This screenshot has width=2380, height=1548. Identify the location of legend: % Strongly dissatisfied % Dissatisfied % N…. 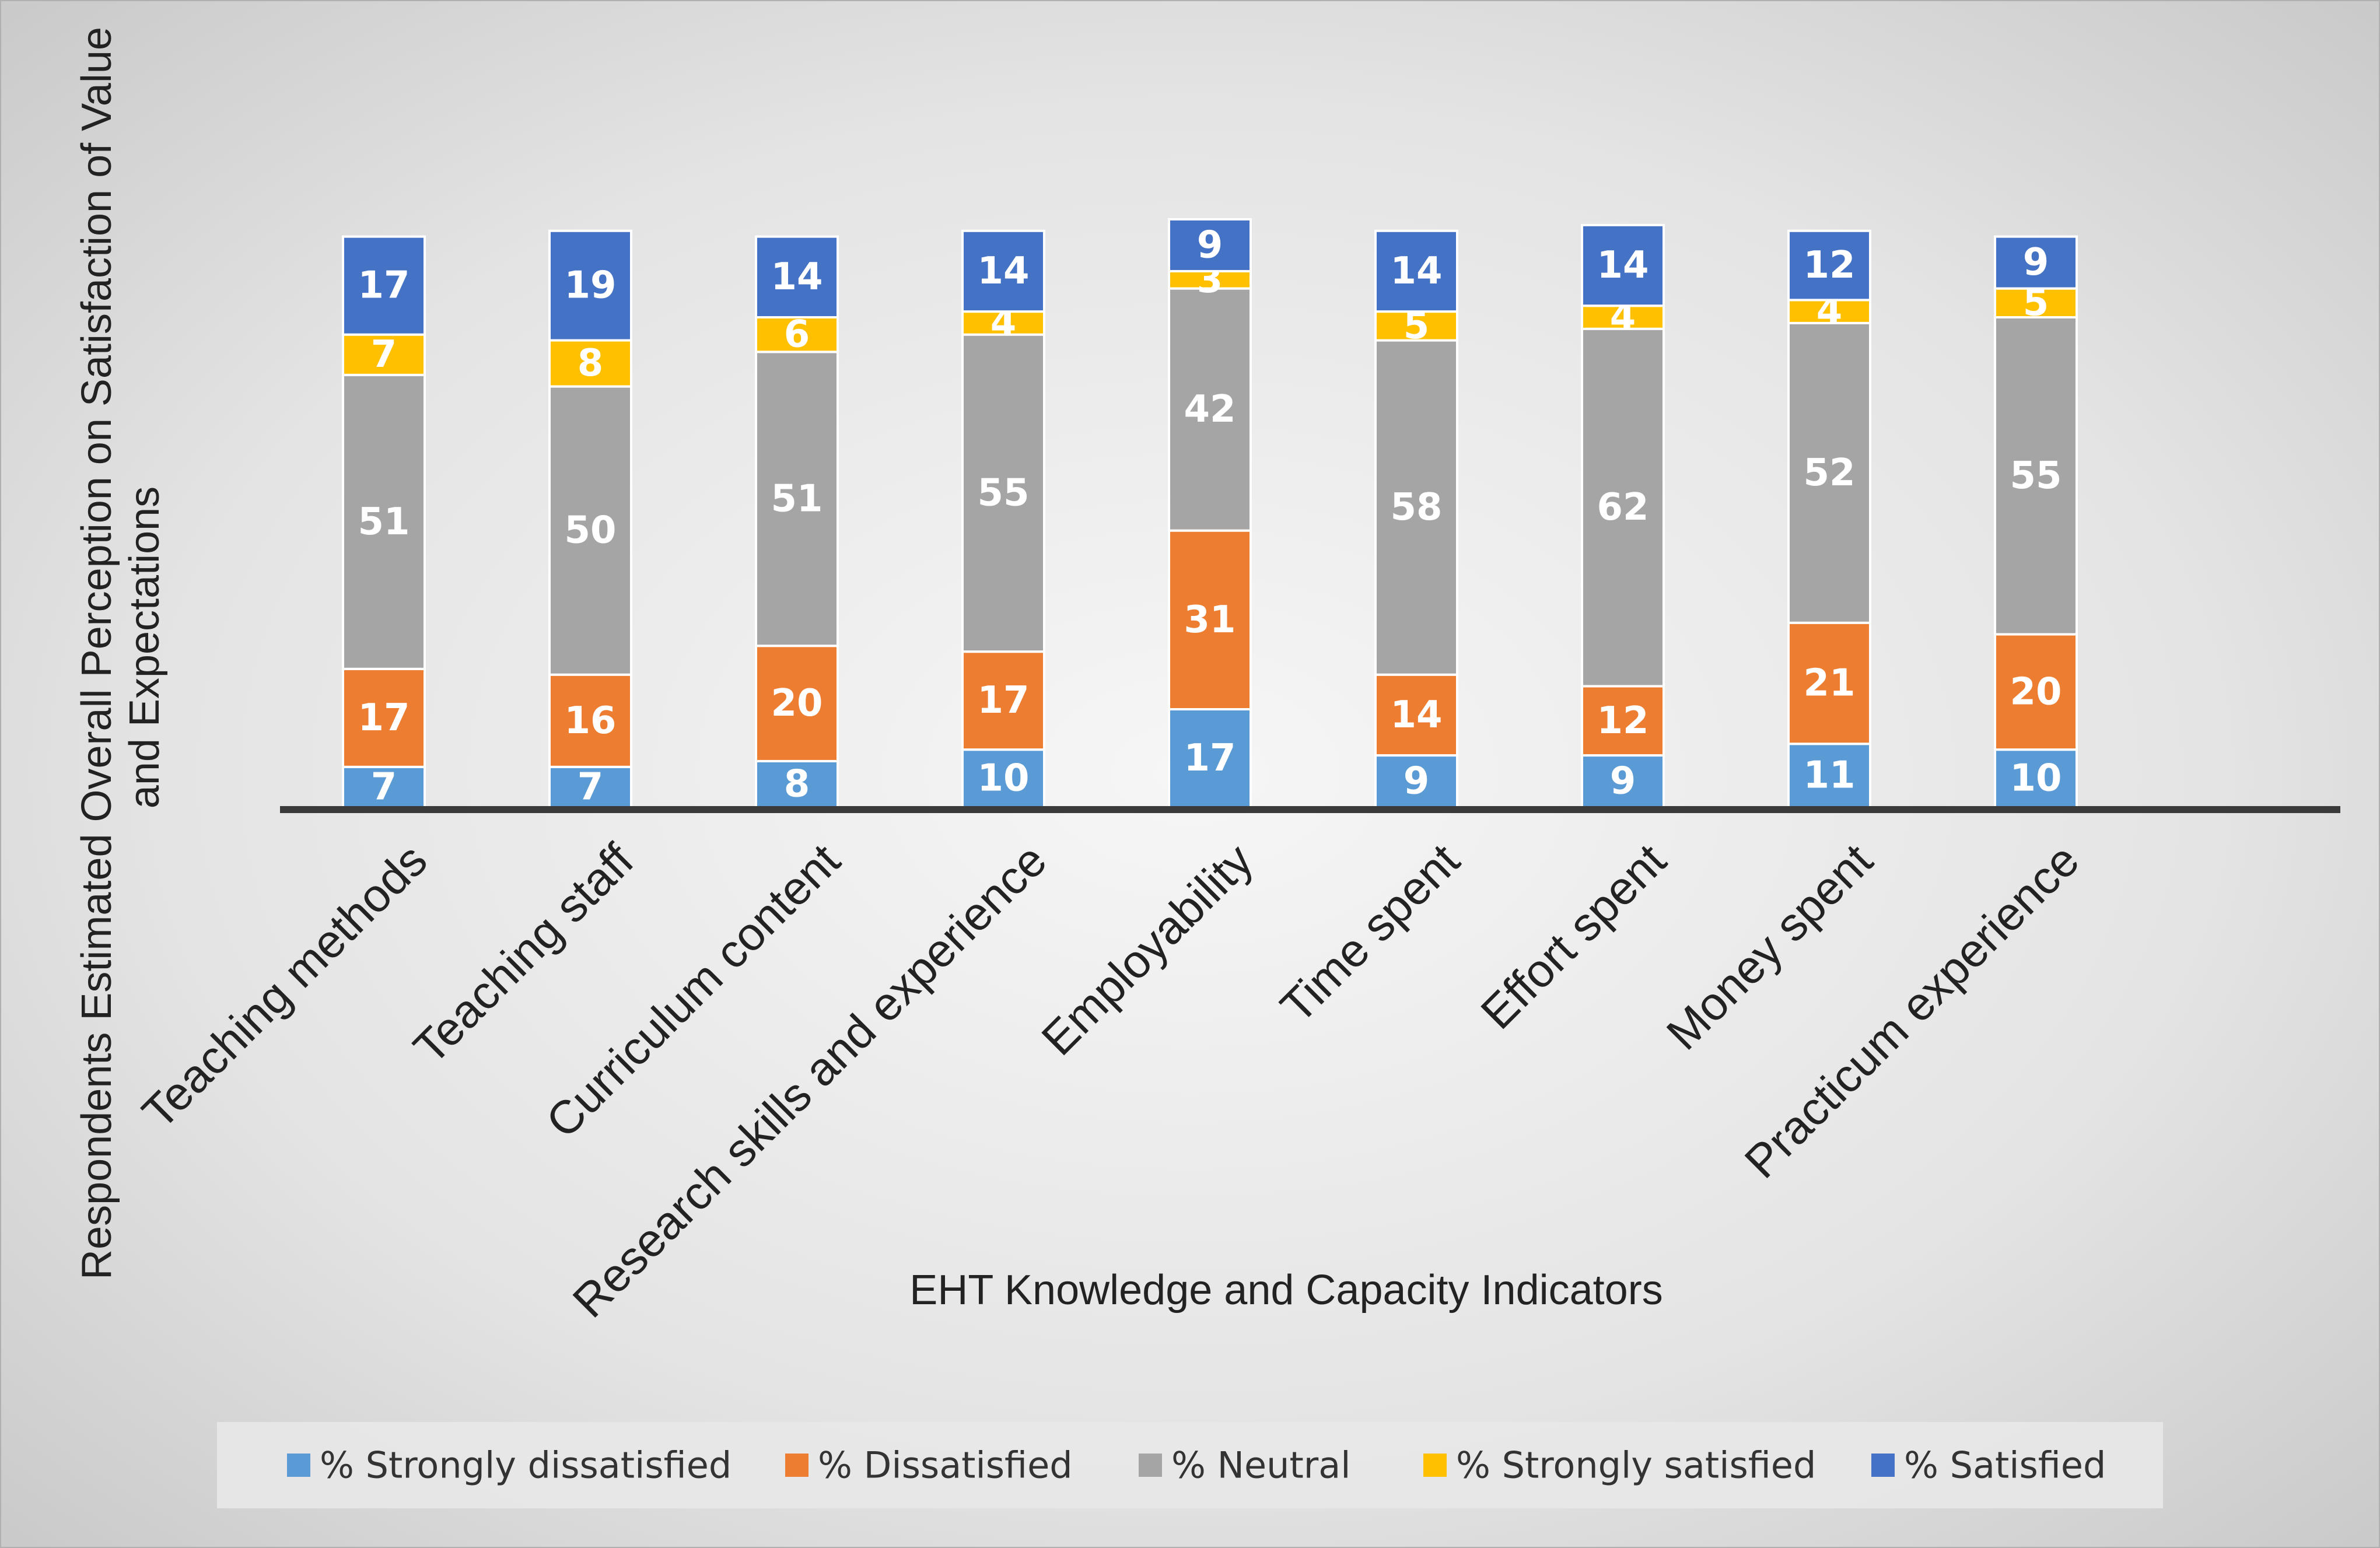
(1196, 1466).